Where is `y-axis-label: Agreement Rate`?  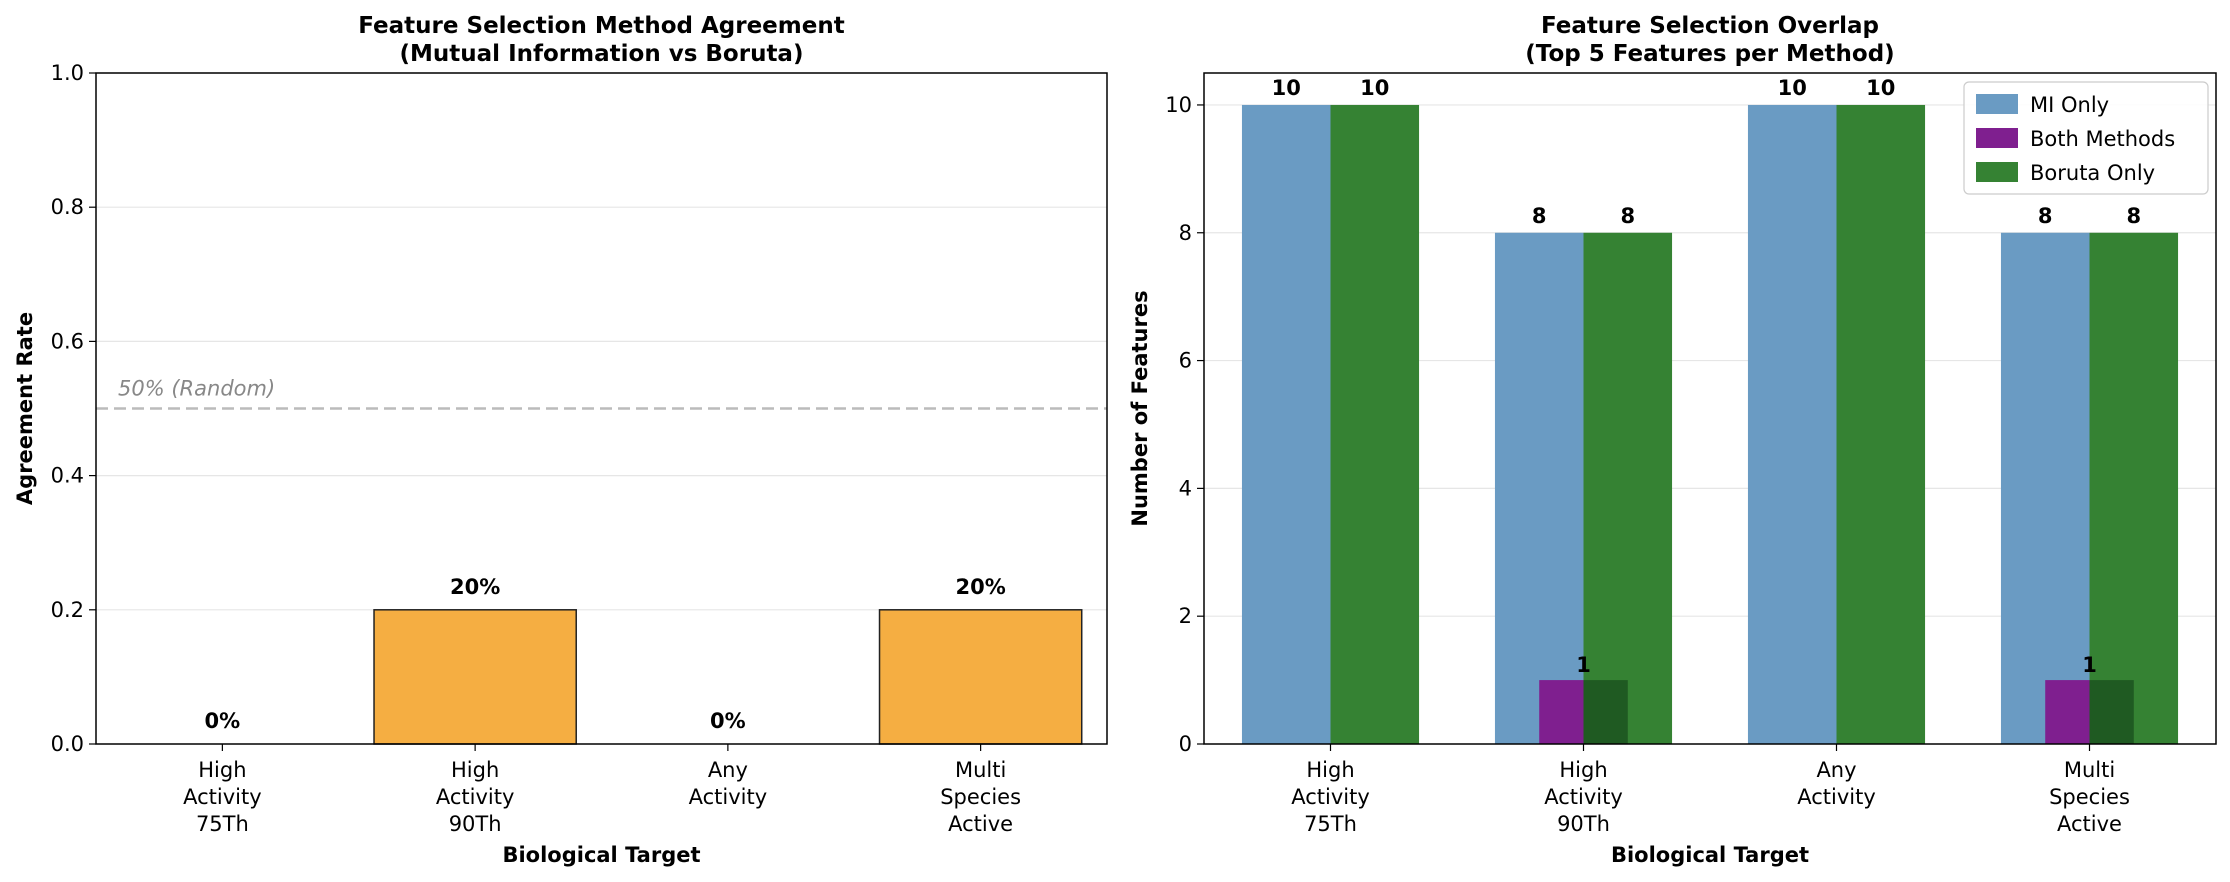
y-axis-label: Agreement Rate is located at coordinates (25, 408).